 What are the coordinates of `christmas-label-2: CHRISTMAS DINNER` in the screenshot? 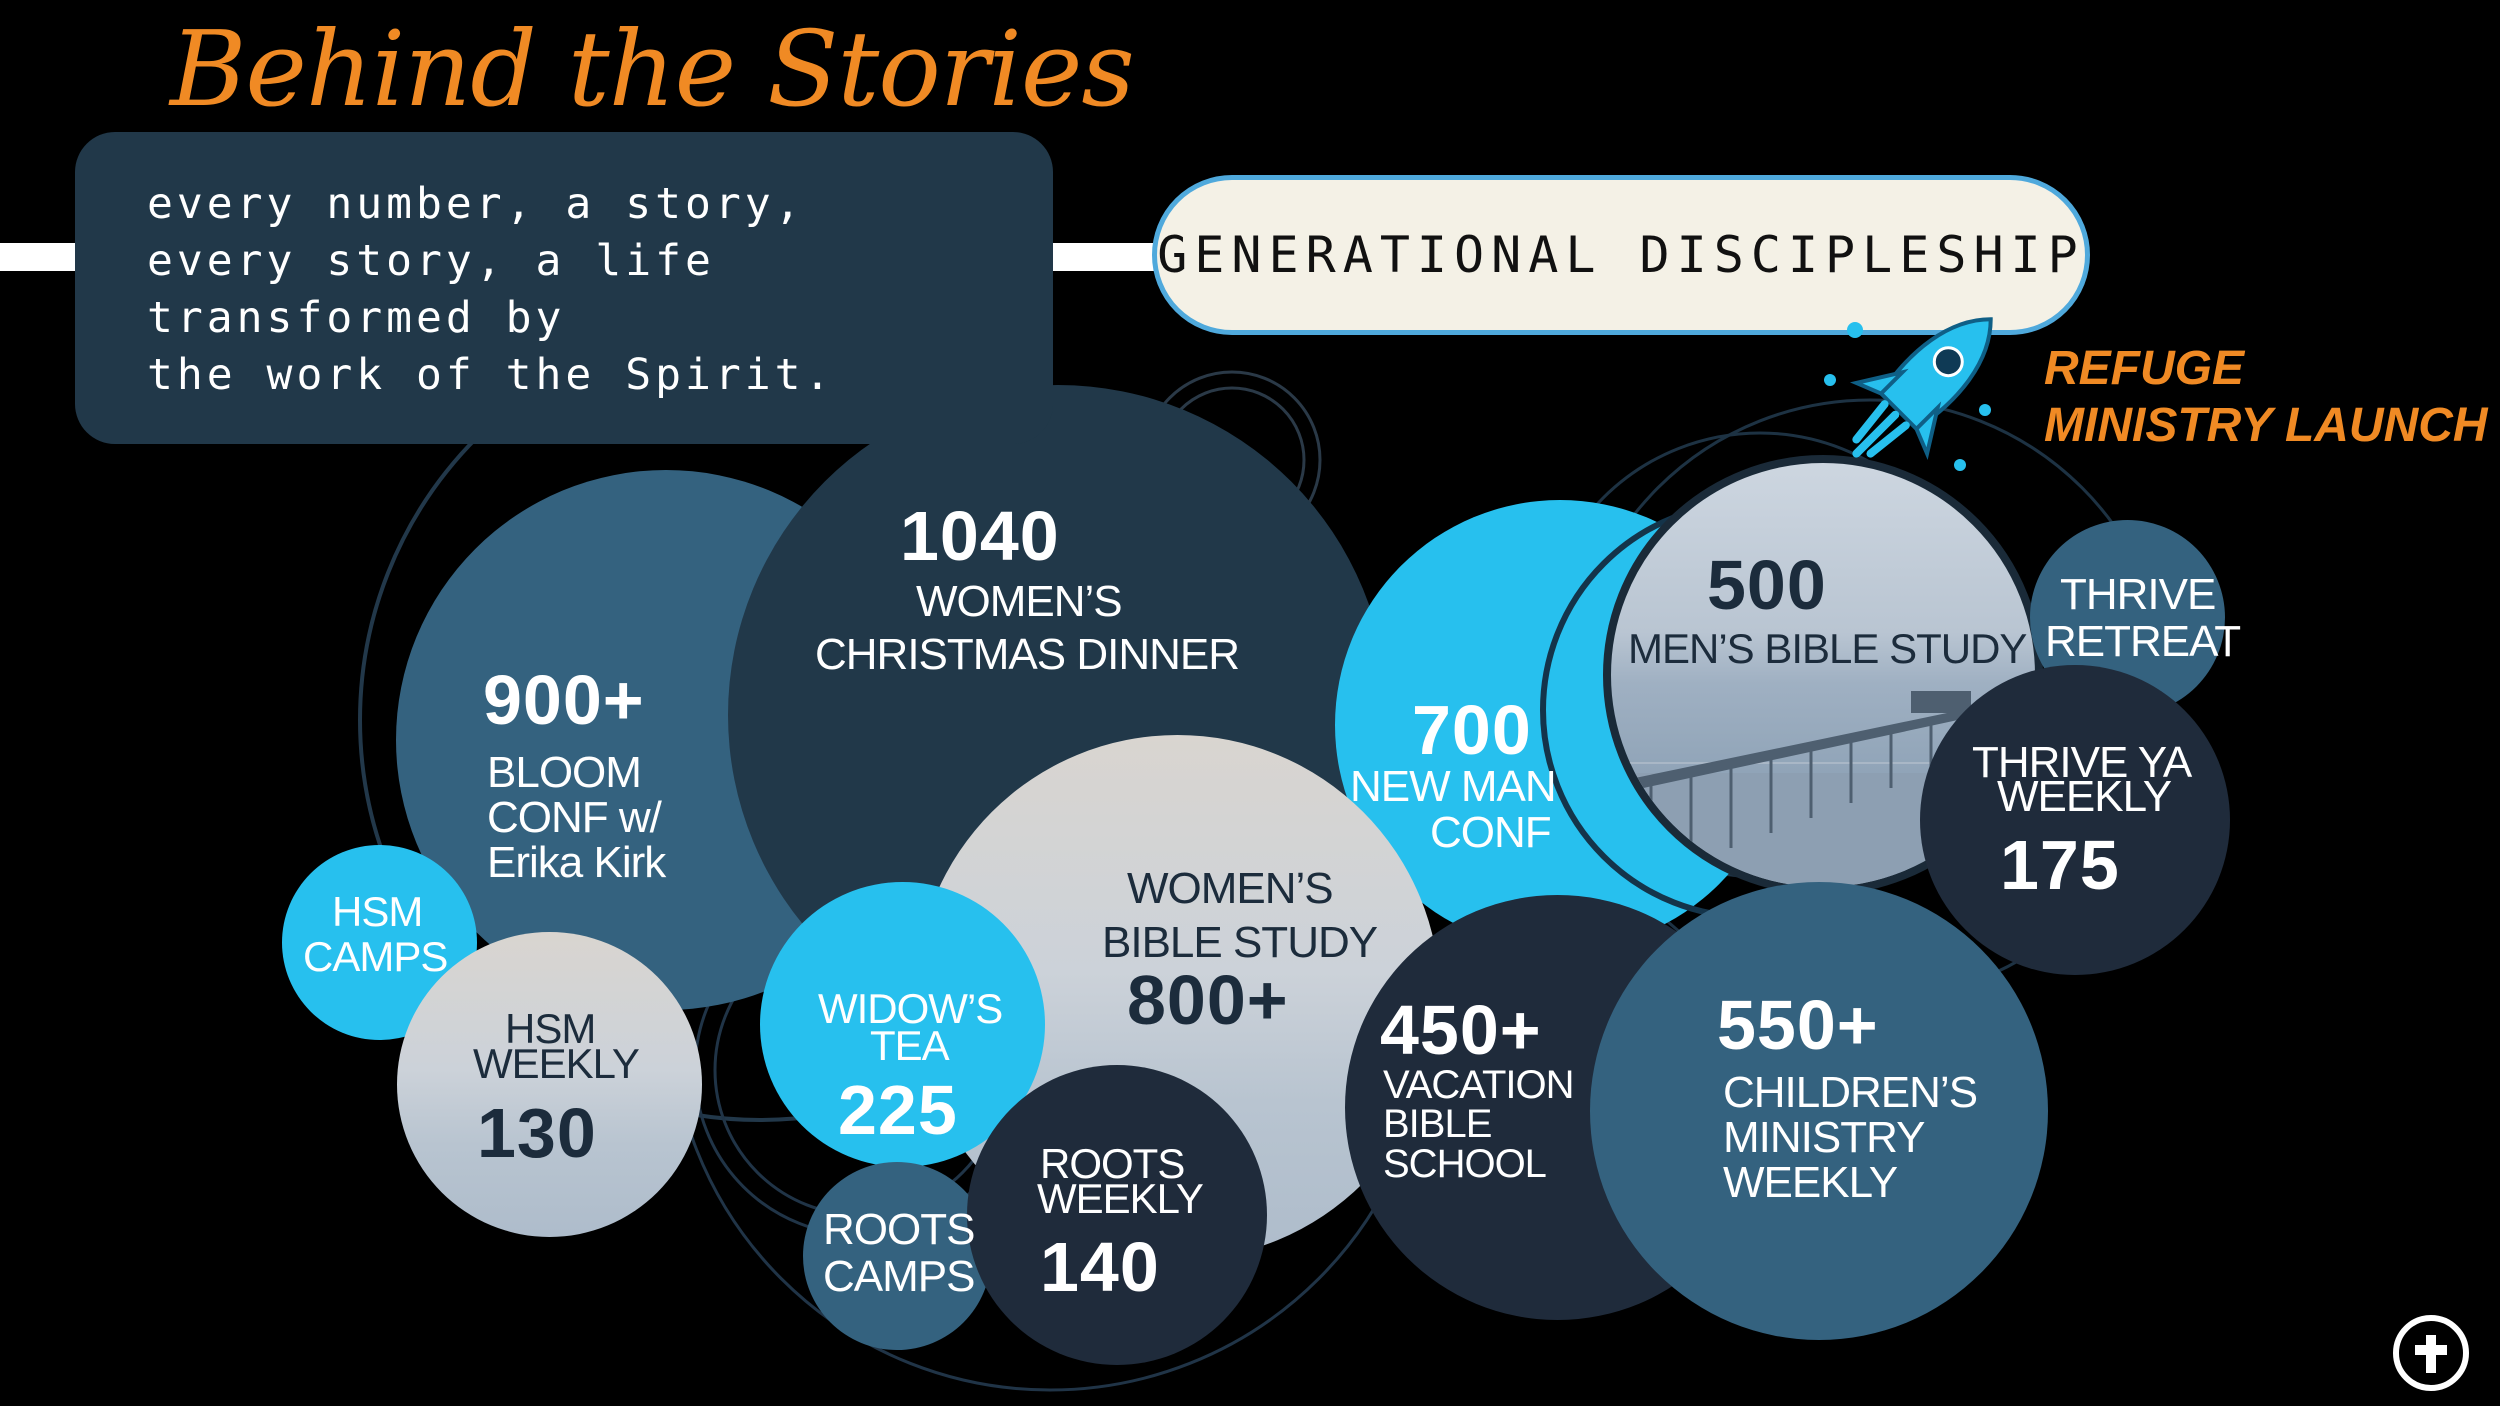 It's located at (1027, 654).